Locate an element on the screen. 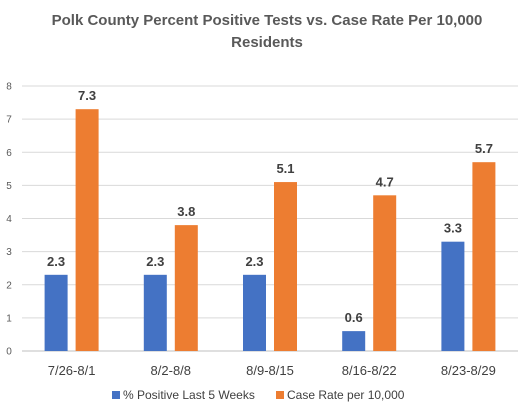 The image size is (525, 411). data-label: 7.3 is located at coordinates (87, 95).